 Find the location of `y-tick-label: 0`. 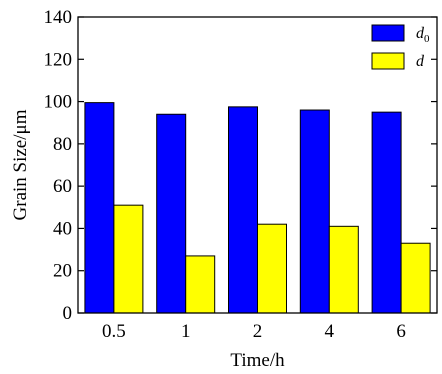

y-tick-label: 0 is located at coordinates (68, 313).